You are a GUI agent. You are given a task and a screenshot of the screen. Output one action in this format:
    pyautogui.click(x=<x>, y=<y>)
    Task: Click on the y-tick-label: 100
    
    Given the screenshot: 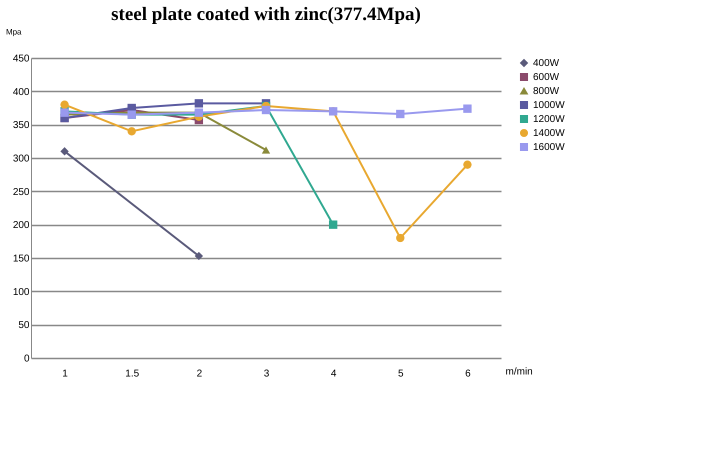 What is the action you would take?
    pyautogui.click(x=21, y=292)
    